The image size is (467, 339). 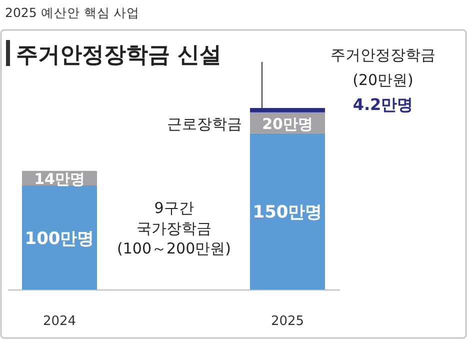 What do you see at coordinates (287, 321) in the screenshot?
I see `x-tick-label: 2025` at bounding box center [287, 321].